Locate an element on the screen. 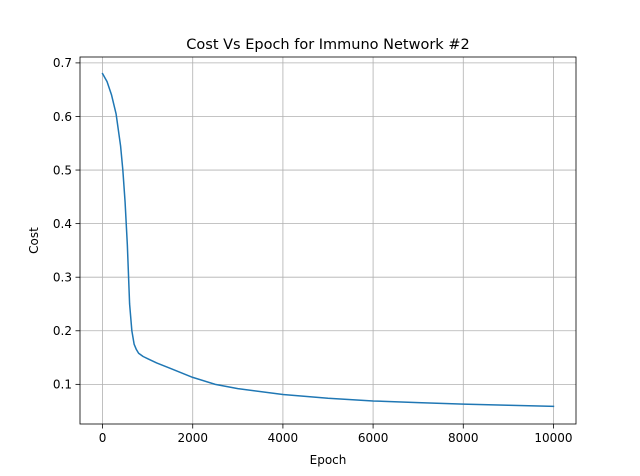 The image size is (640, 476). y-ticks: 0.1 0.2 0.3 0.4 0.5 0.6 0.7 is located at coordinates (66, 224).